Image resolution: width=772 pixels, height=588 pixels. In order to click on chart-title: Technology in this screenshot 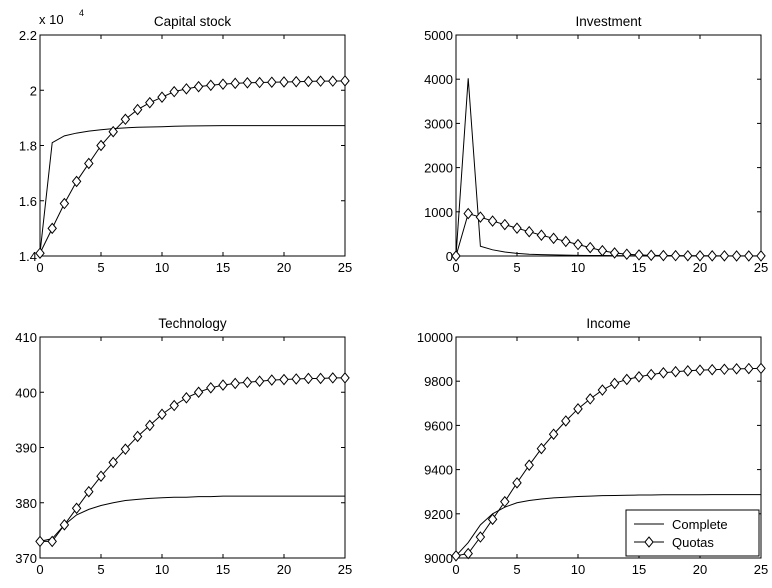, I will do `click(192, 323)`.